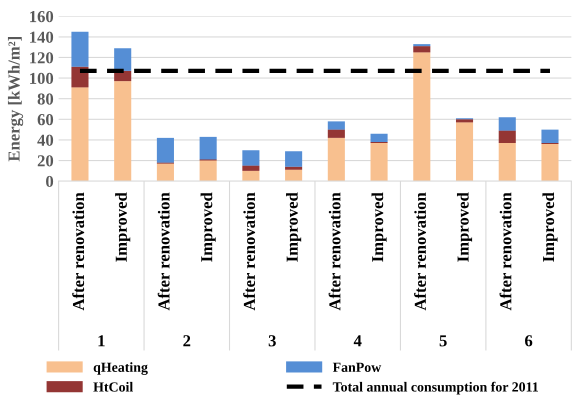 The width and height of the screenshot is (586, 407). What do you see at coordinates (42, 78) in the screenshot?
I see `y-tick-label: 100` at bounding box center [42, 78].